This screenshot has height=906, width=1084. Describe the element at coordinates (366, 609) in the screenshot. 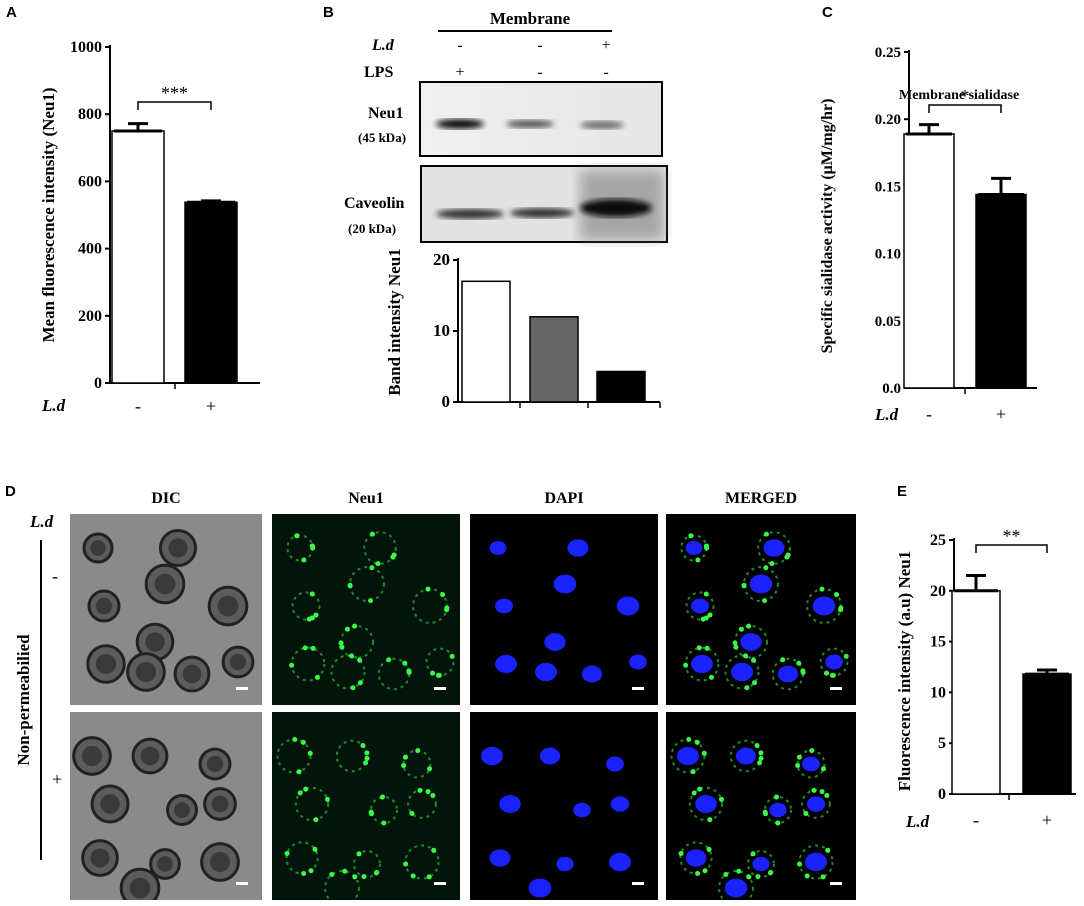

I see `micrograph-background` at that location.